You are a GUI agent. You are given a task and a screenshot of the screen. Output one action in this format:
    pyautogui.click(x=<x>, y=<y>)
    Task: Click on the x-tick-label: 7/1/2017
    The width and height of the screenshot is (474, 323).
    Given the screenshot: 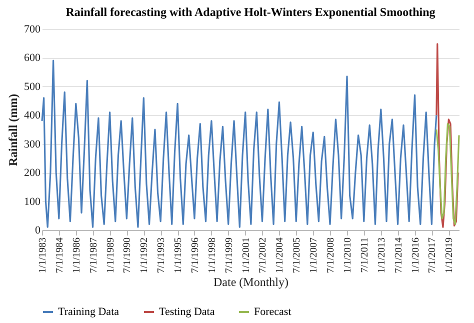 What is the action you would take?
    pyautogui.click(x=432, y=256)
    